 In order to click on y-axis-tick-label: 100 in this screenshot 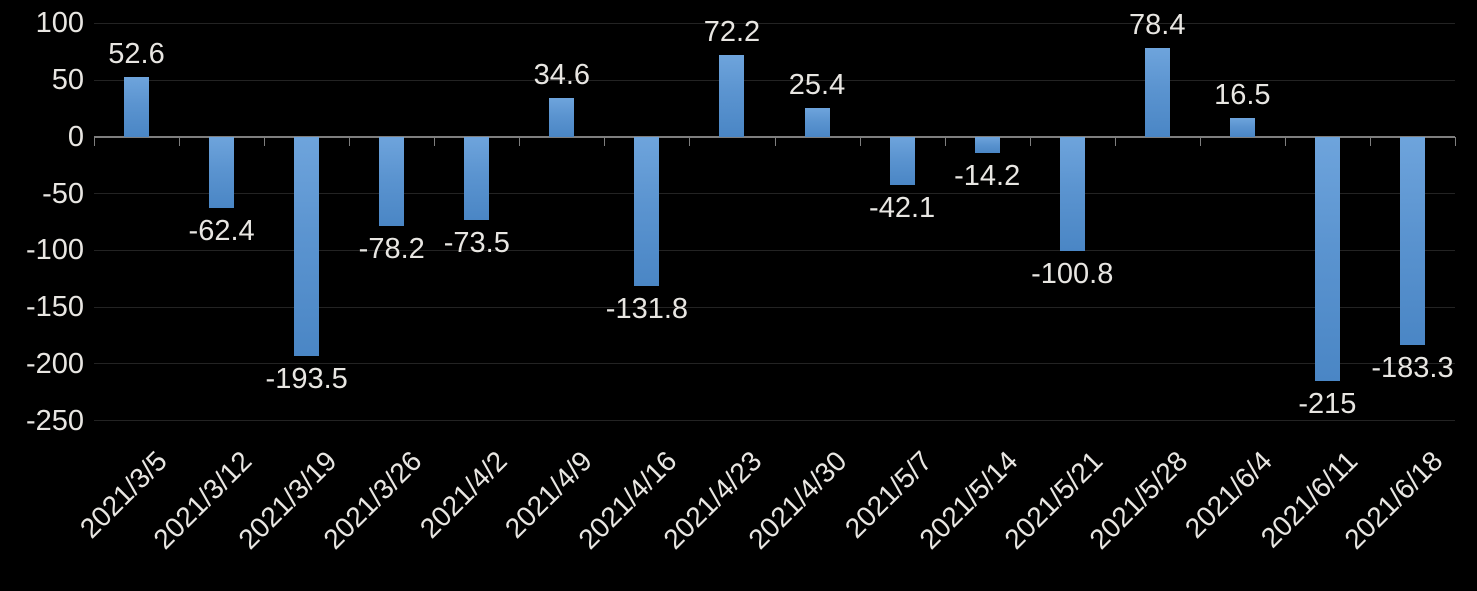, I will do `click(59, 23)`.